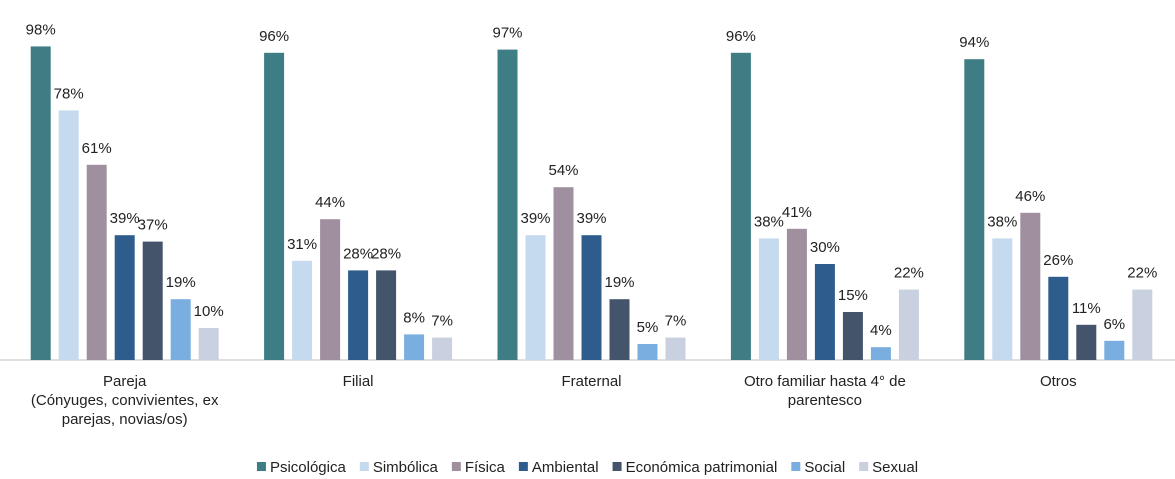 The height and width of the screenshot is (479, 1175). I want to click on legend-label: Física, so click(485, 467).